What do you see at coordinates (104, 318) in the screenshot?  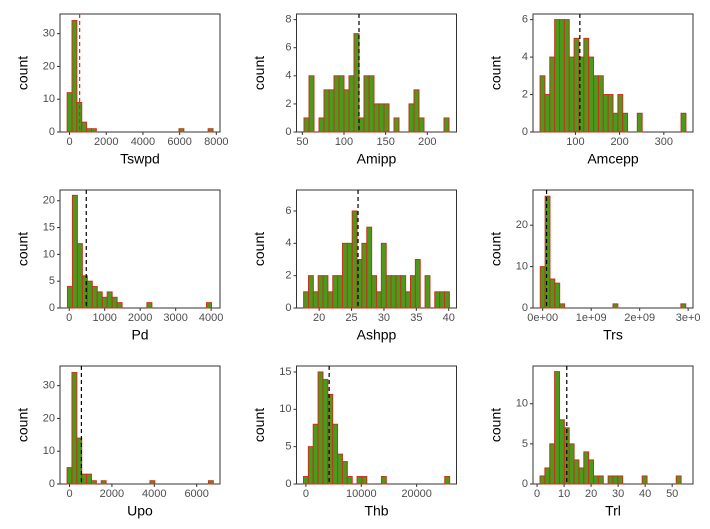 I see `x-tick-label: 1000` at bounding box center [104, 318].